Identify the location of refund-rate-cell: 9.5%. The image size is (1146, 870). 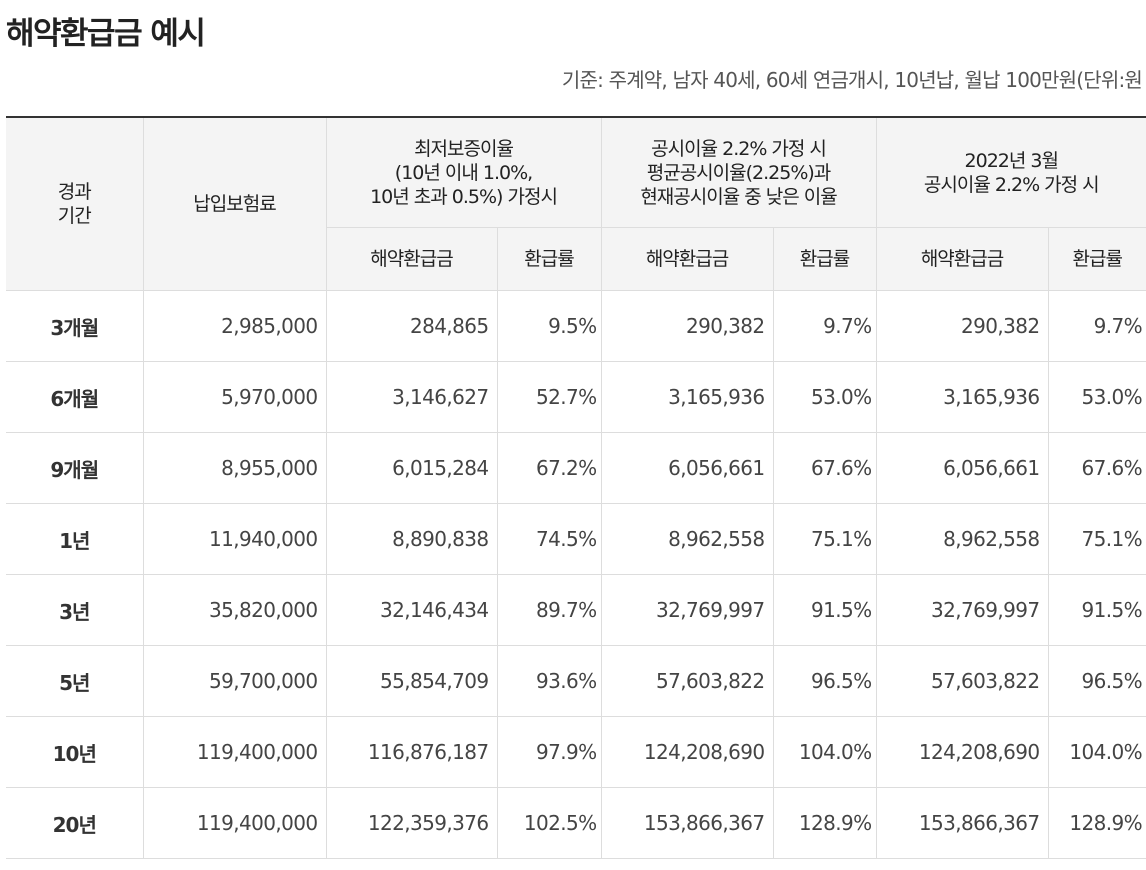
(549, 326).